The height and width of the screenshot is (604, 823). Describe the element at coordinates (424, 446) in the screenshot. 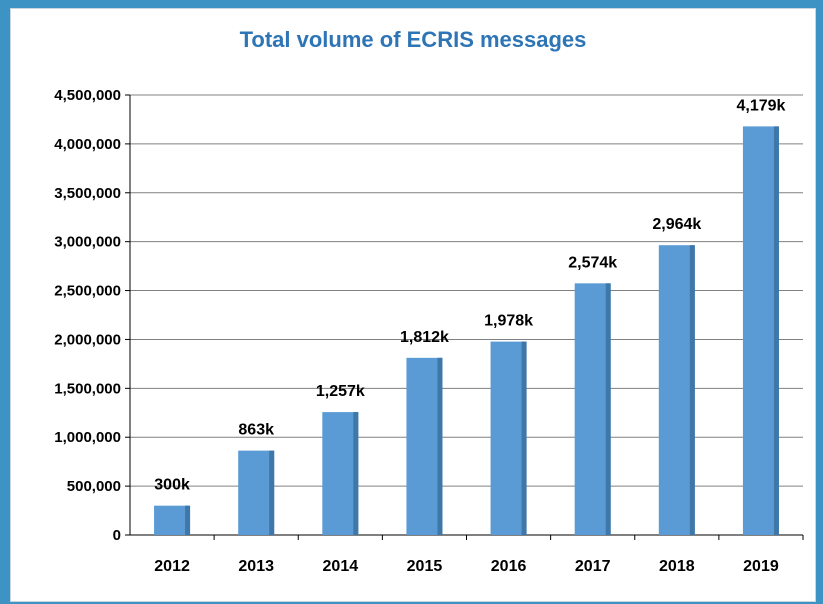

I see `bar-2015` at that location.